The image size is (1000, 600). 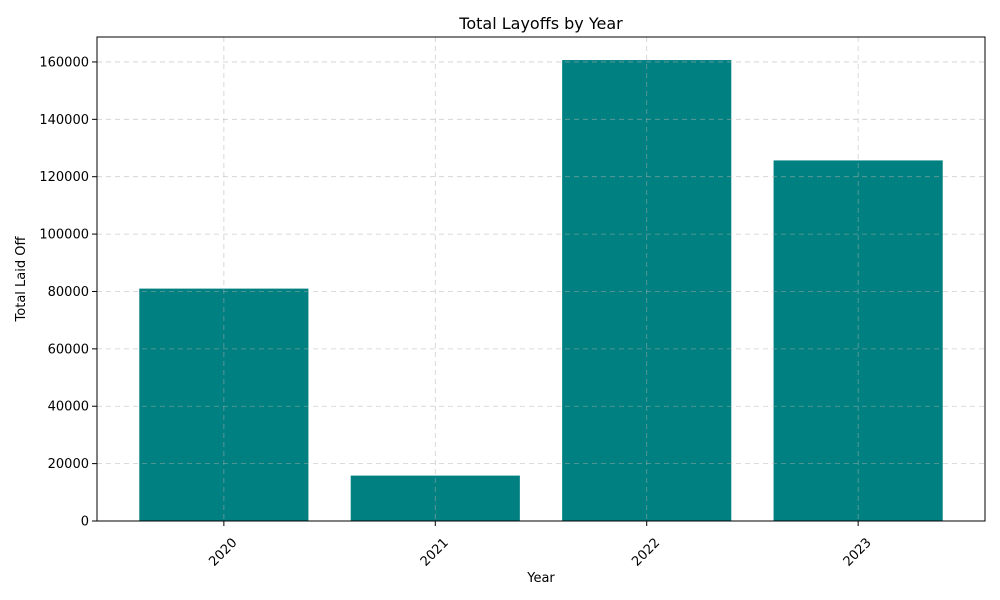 I want to click on x-tick-label: 2020, so click(x=223, y=553).